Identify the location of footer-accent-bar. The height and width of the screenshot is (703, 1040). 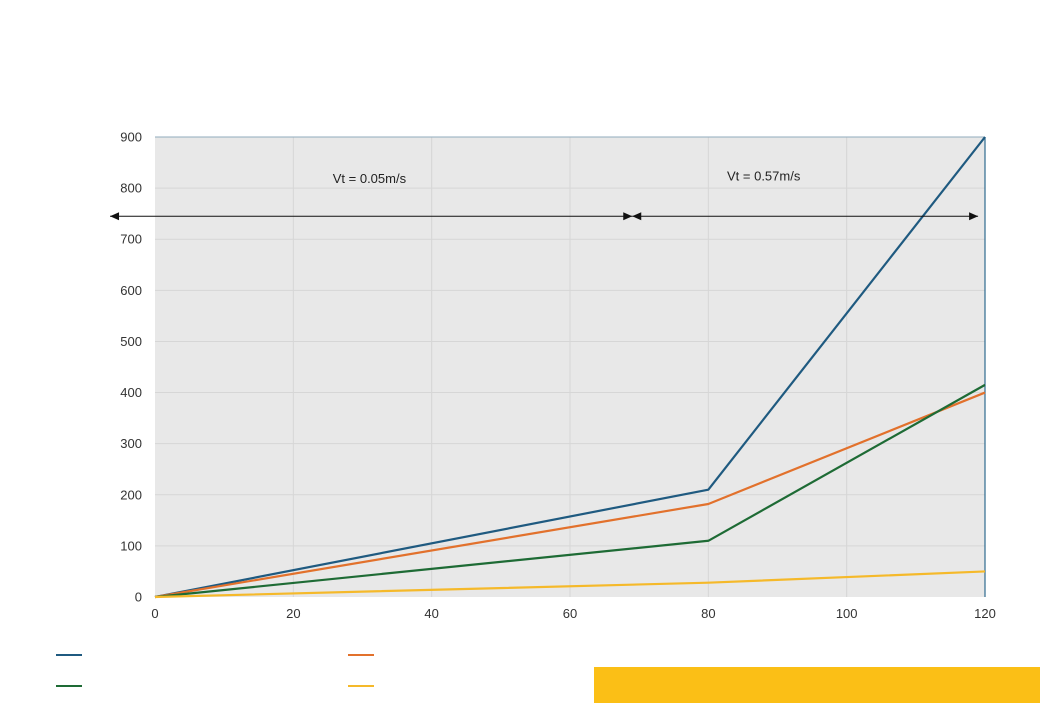
(817, 685).